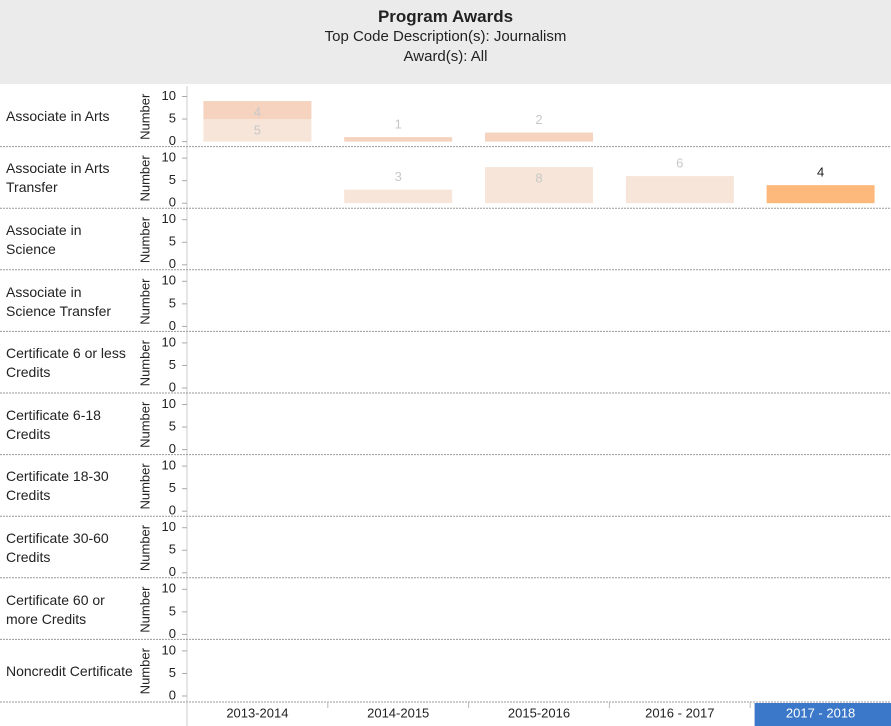 The width and height of the screenshot is (891, 726). What do you see at coordinates (398, 712) in the screenshot?
I see `x-tick-label: 2014-2015` at bounding box center [398, 712].